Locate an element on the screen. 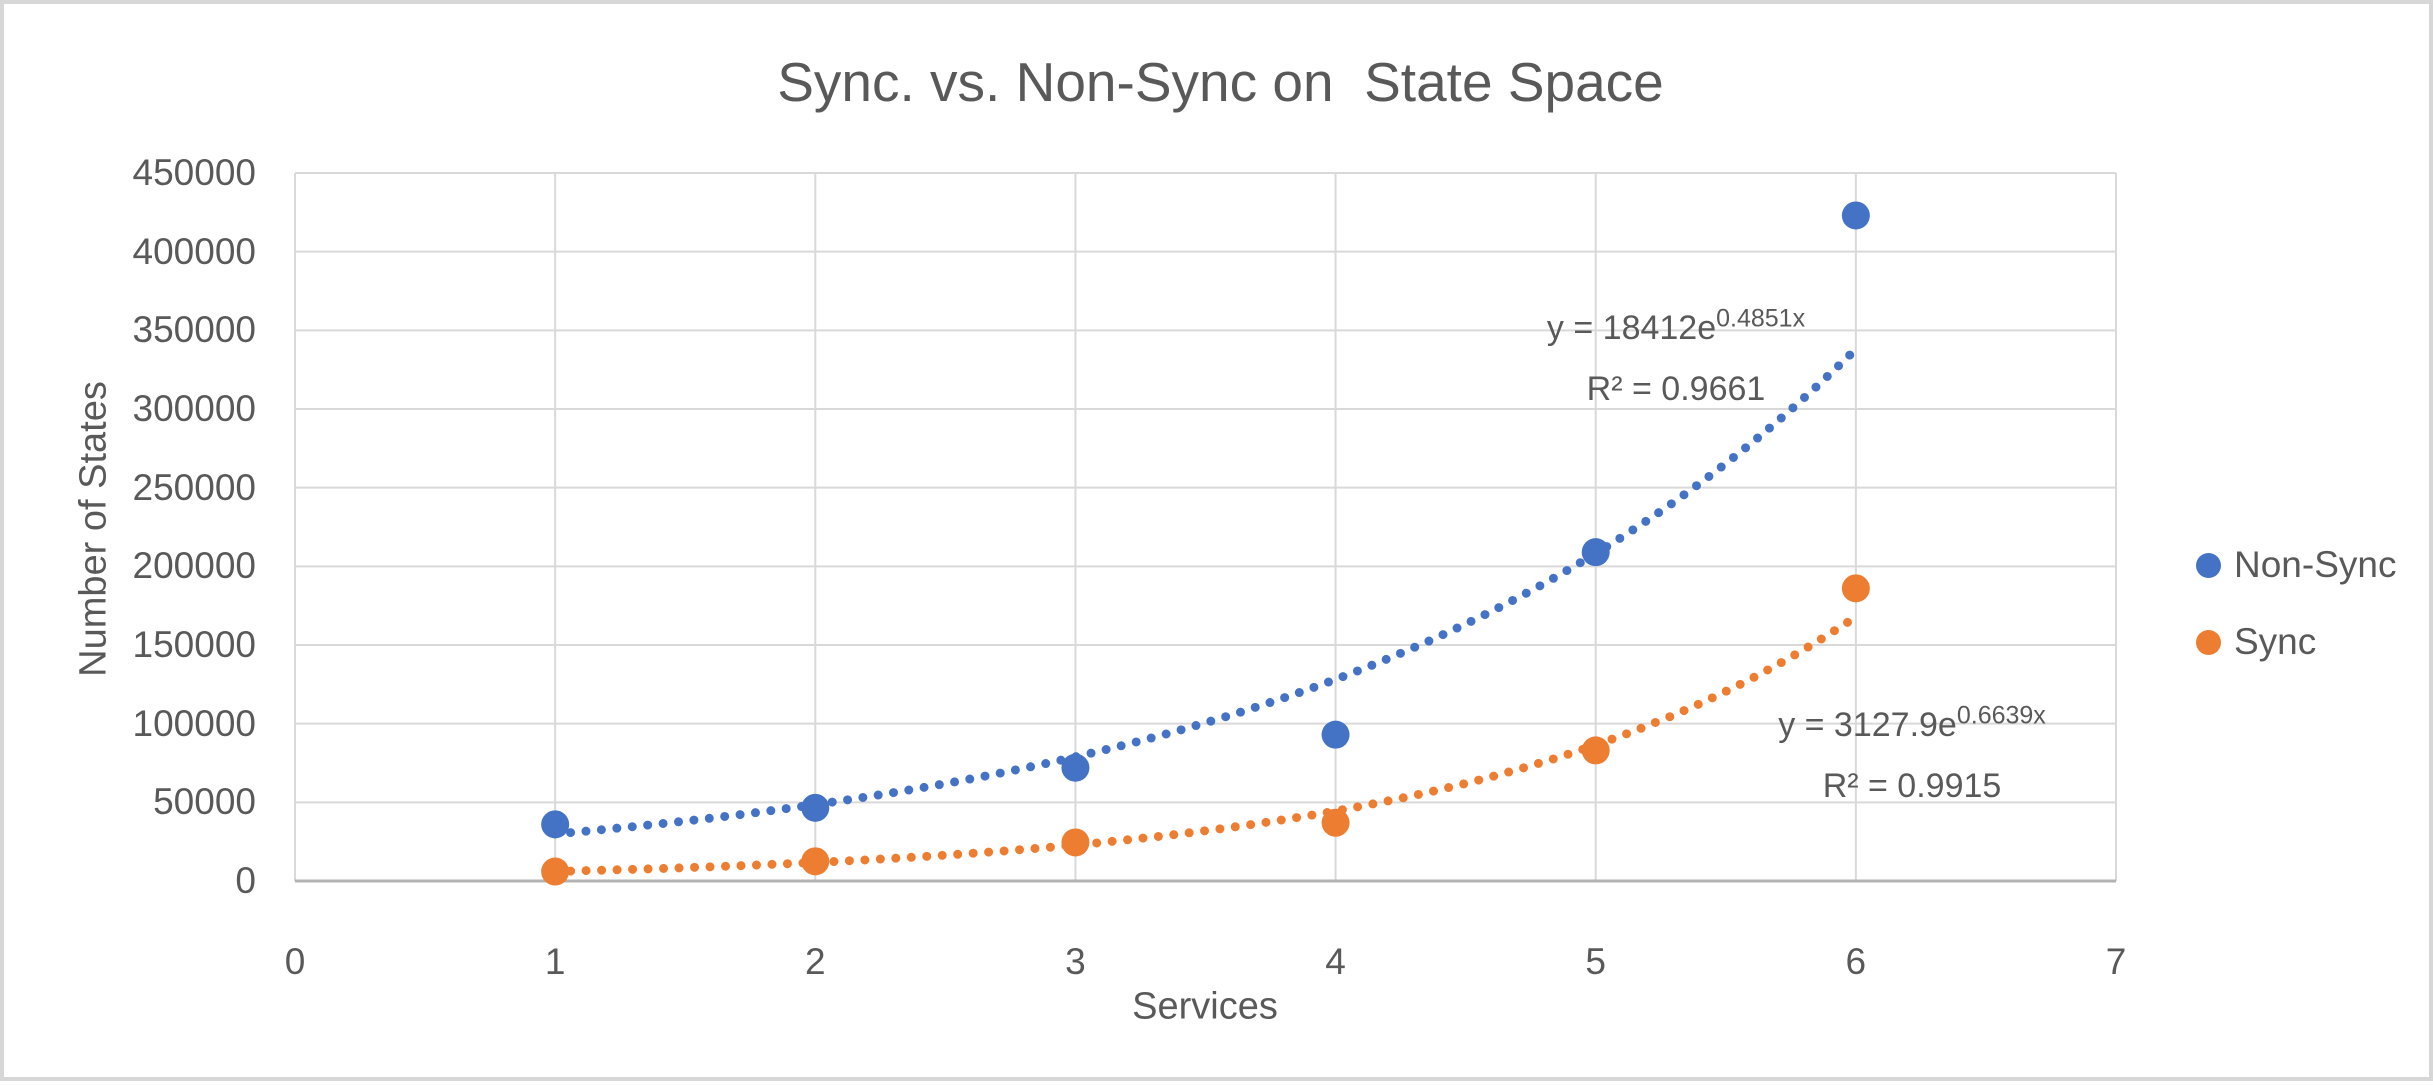 Image resolution: width=2433 pixels, height=1085 pixels. y-tick-label: 0 is located at coordinates (245, 880).